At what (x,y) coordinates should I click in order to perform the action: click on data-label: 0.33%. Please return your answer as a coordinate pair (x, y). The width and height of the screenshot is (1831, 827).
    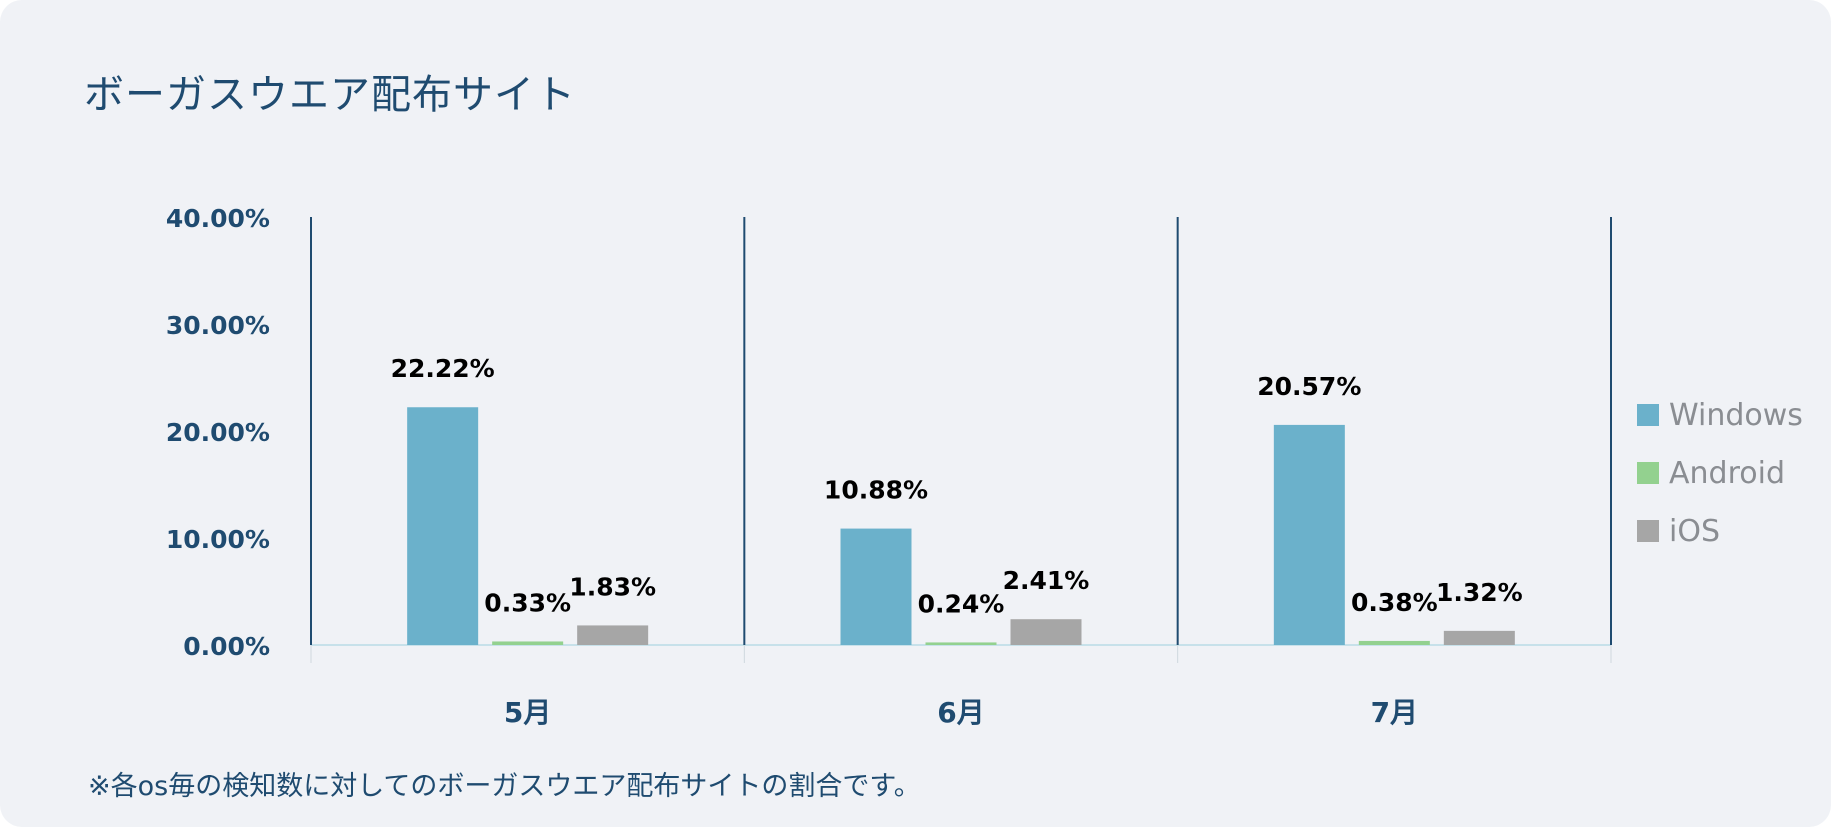
    Looking at the image, I should click on (527, 602).